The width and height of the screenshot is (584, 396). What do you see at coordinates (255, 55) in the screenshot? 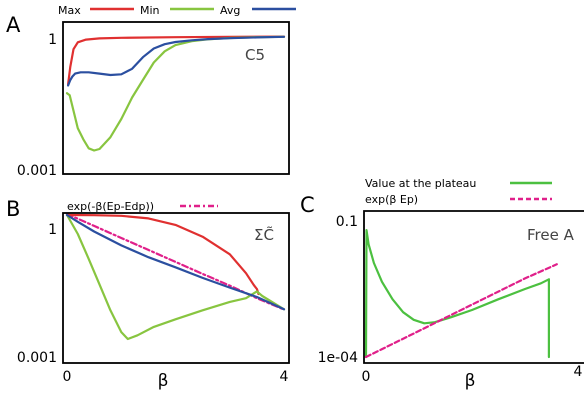
I see `plot-a-annotation: C5` at bounding box center [255, 55].